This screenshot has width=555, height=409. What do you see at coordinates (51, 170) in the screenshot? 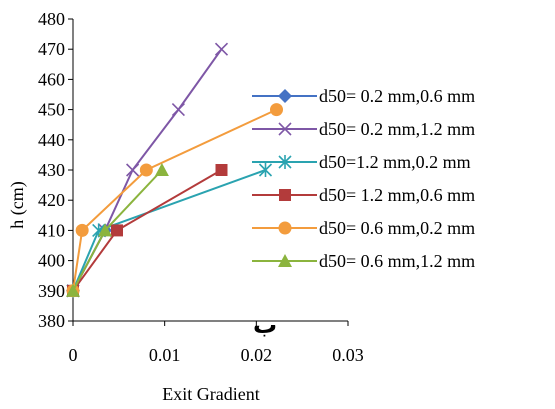
I see `y-tick-label: 430` at bounding box center [51, 170].